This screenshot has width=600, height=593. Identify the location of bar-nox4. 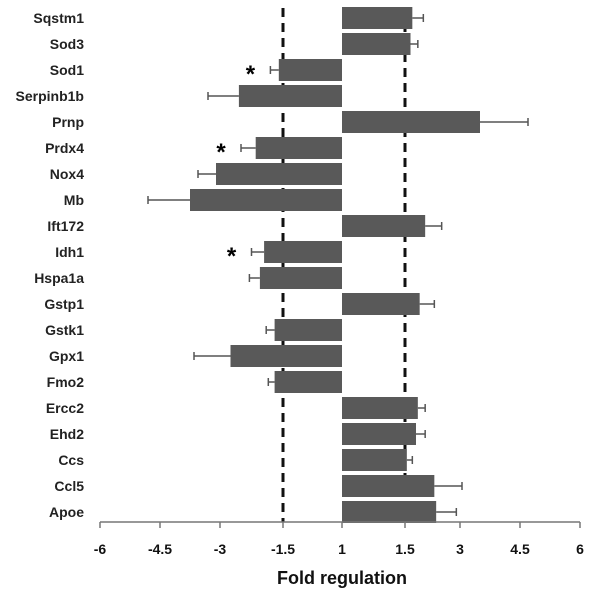
(279, 174).